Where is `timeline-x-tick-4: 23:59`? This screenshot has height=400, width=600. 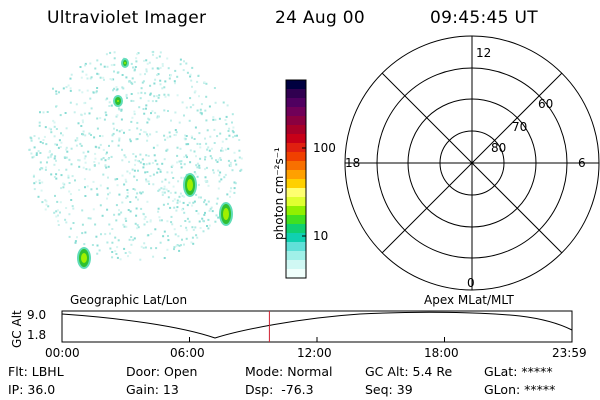
timeline-x-tick-4: 23:59 is located at coordinates (569, 353).